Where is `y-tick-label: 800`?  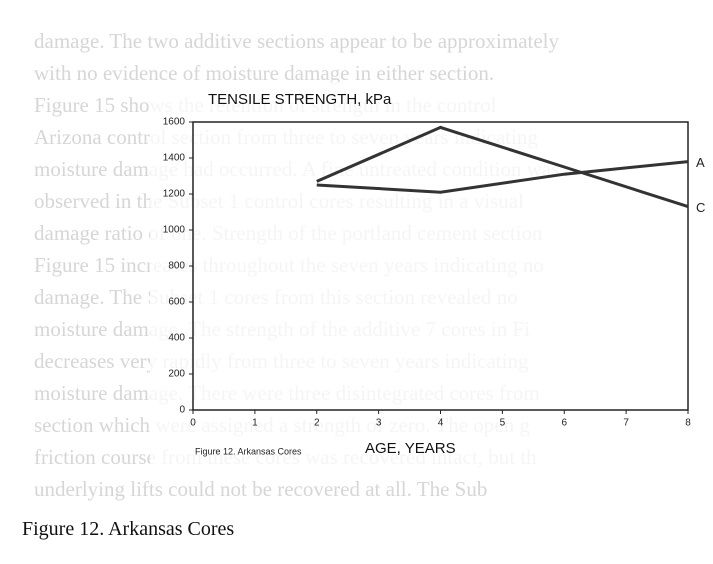
y-tick-label: 800 is located at coordinates (176, 266).